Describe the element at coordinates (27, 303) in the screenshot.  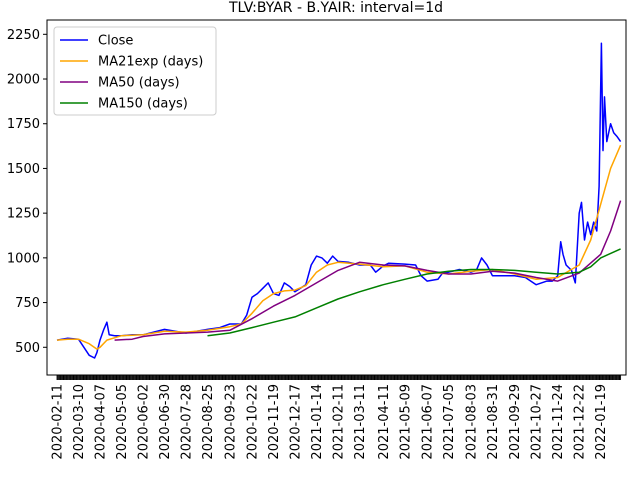
I see `y-tick-label-1: 750` at that location.